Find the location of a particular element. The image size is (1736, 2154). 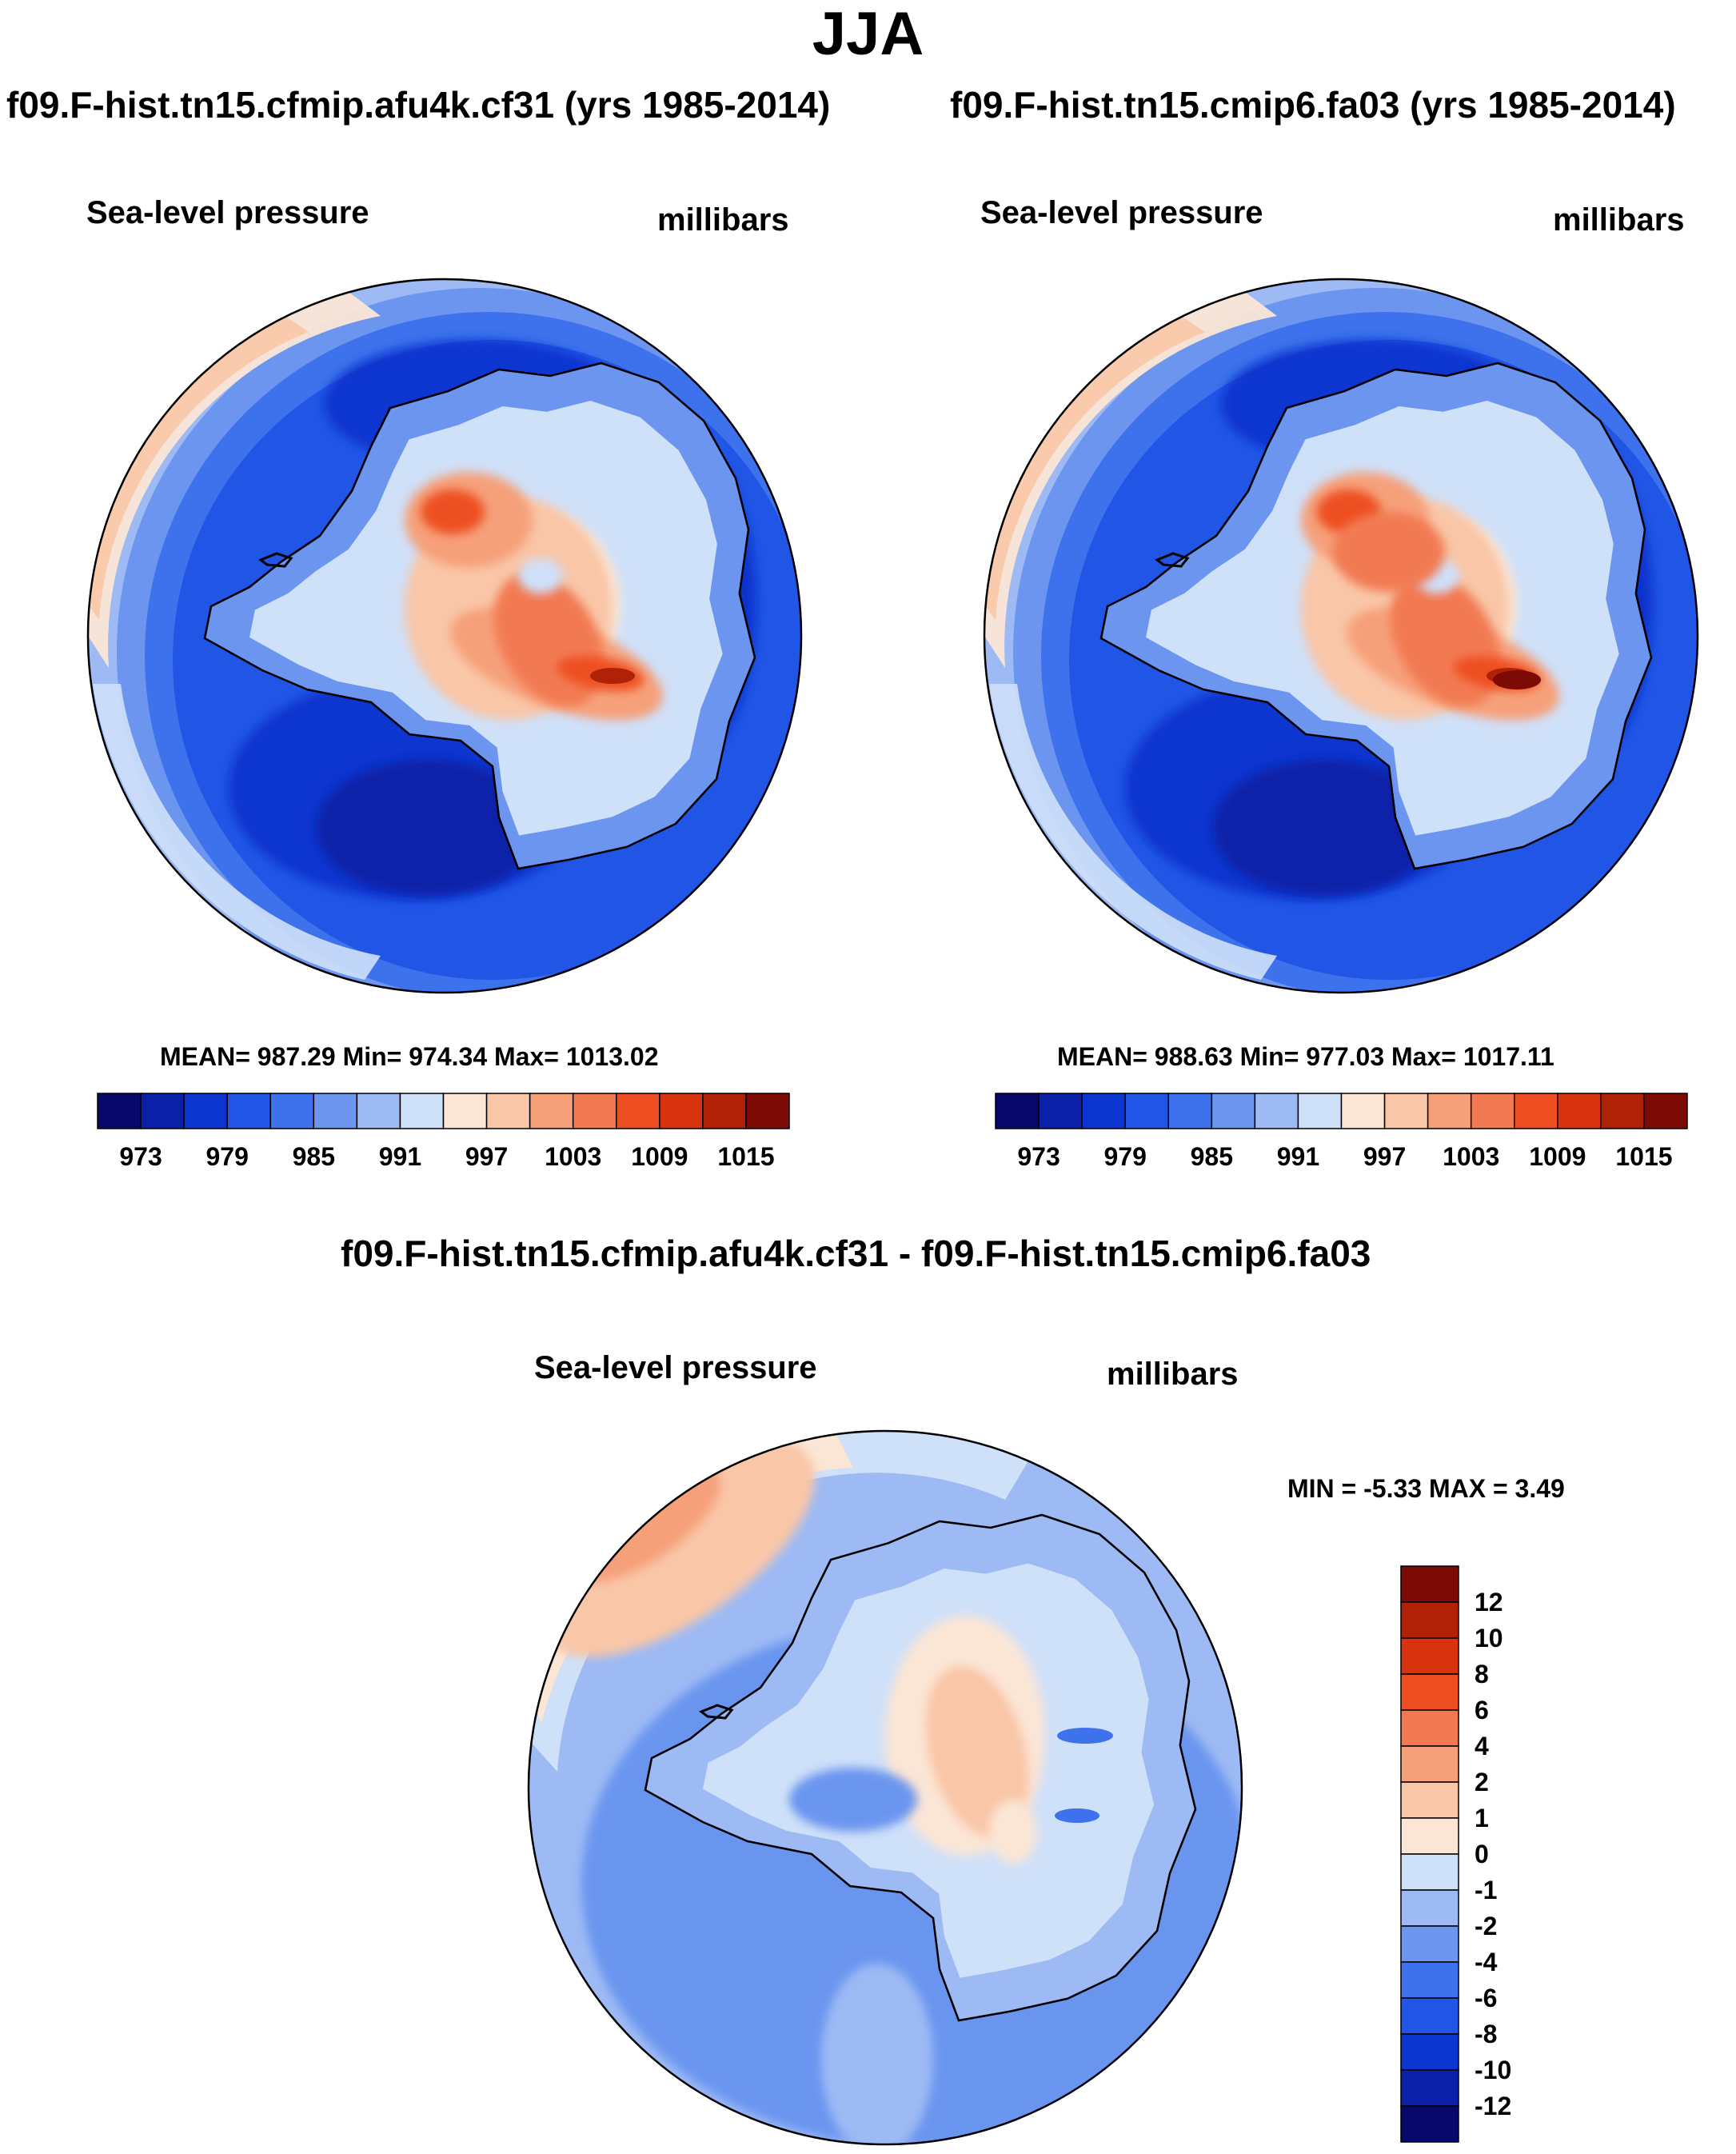

panel-3-map is located at coordinates (885, 1787).